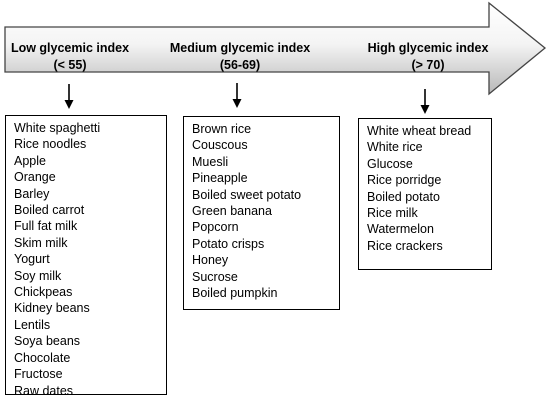 This screenshot has height=400, width=550. What do you see at coordinates (428, 65) in the screenshot?
I see `high-gi-range: (> 70)` at bounding box center [428, 65].